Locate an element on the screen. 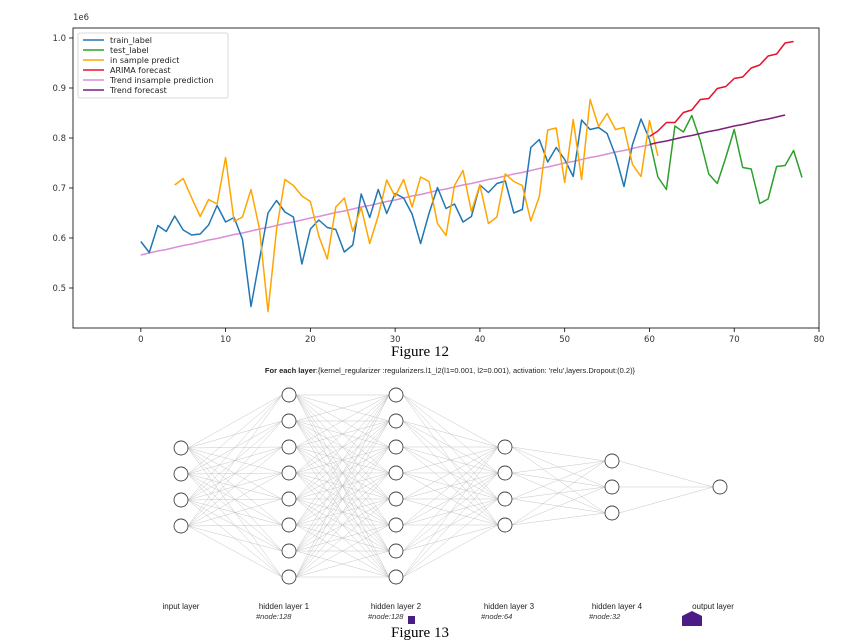 This screenshot has height=644, width=853. y-tick-label: 1.0 is located at coordinates (59, 39).